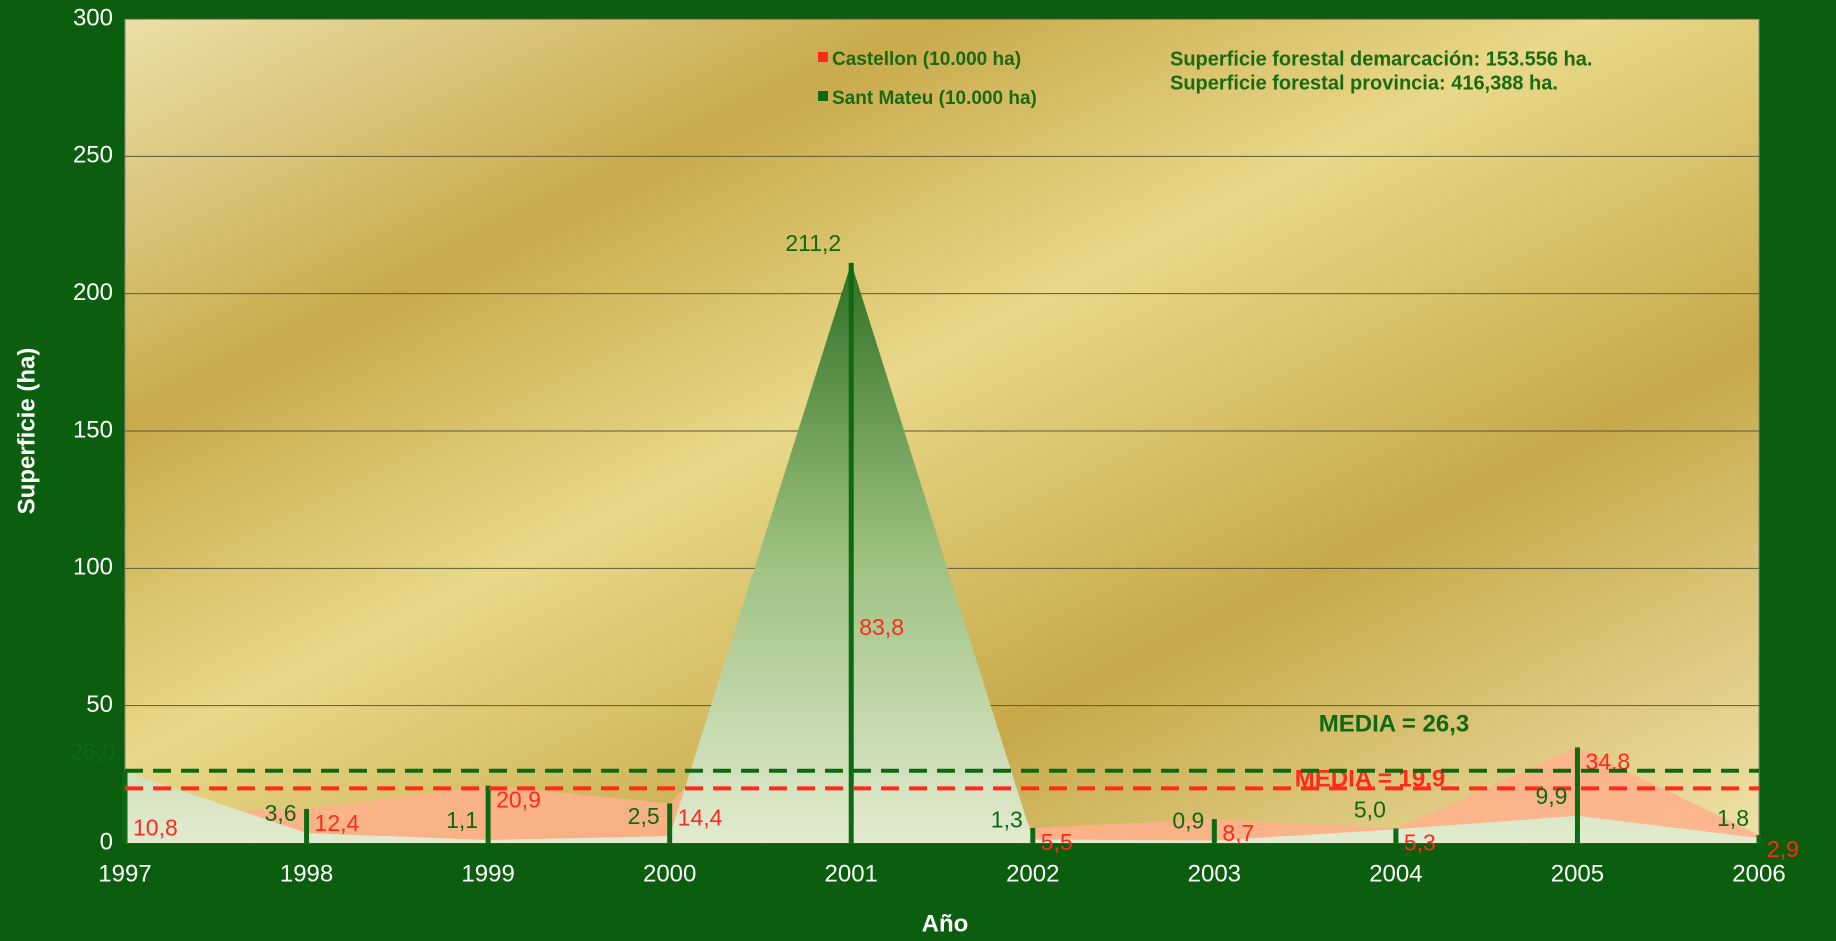 The height and width of the screenshot is (941, 1836). What do you see at coordinates (1733, 818) in the screenshot?
I see `data-label: 1,8` at bounding box center [1733, 818].